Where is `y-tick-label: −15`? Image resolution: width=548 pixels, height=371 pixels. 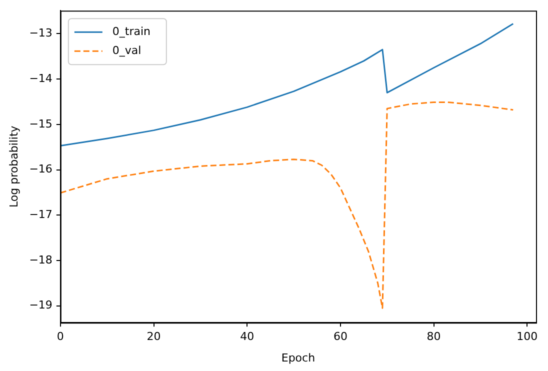
y-tick-label: −15 is located at coordinates (40, 123).